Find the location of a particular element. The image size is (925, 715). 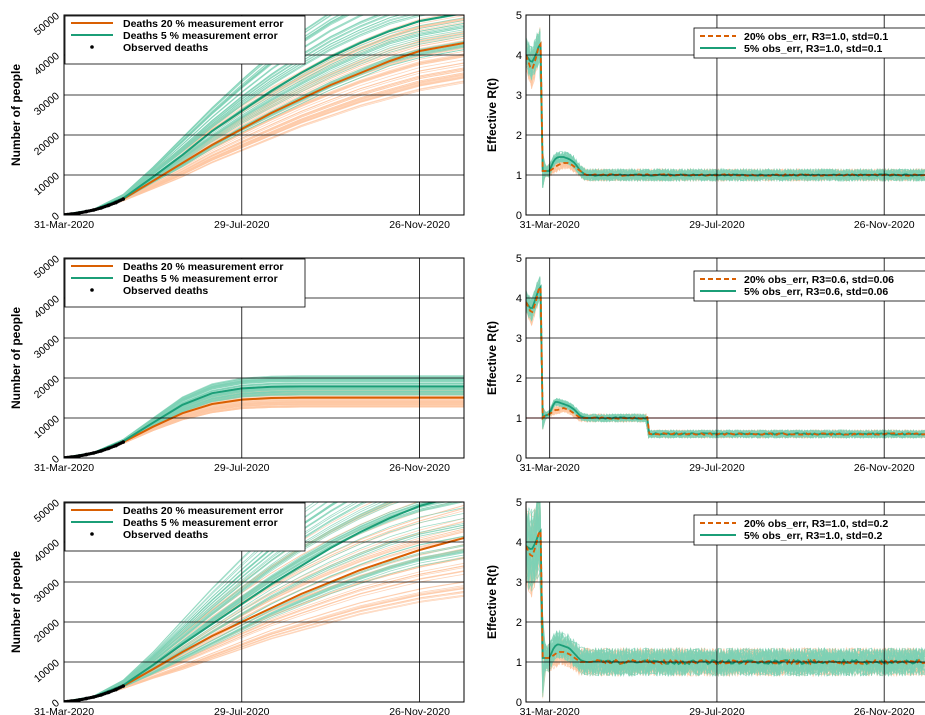

legend-label: 5% obs_err, R3=1.0, std=0.2 is located at coordinates (813, 536).